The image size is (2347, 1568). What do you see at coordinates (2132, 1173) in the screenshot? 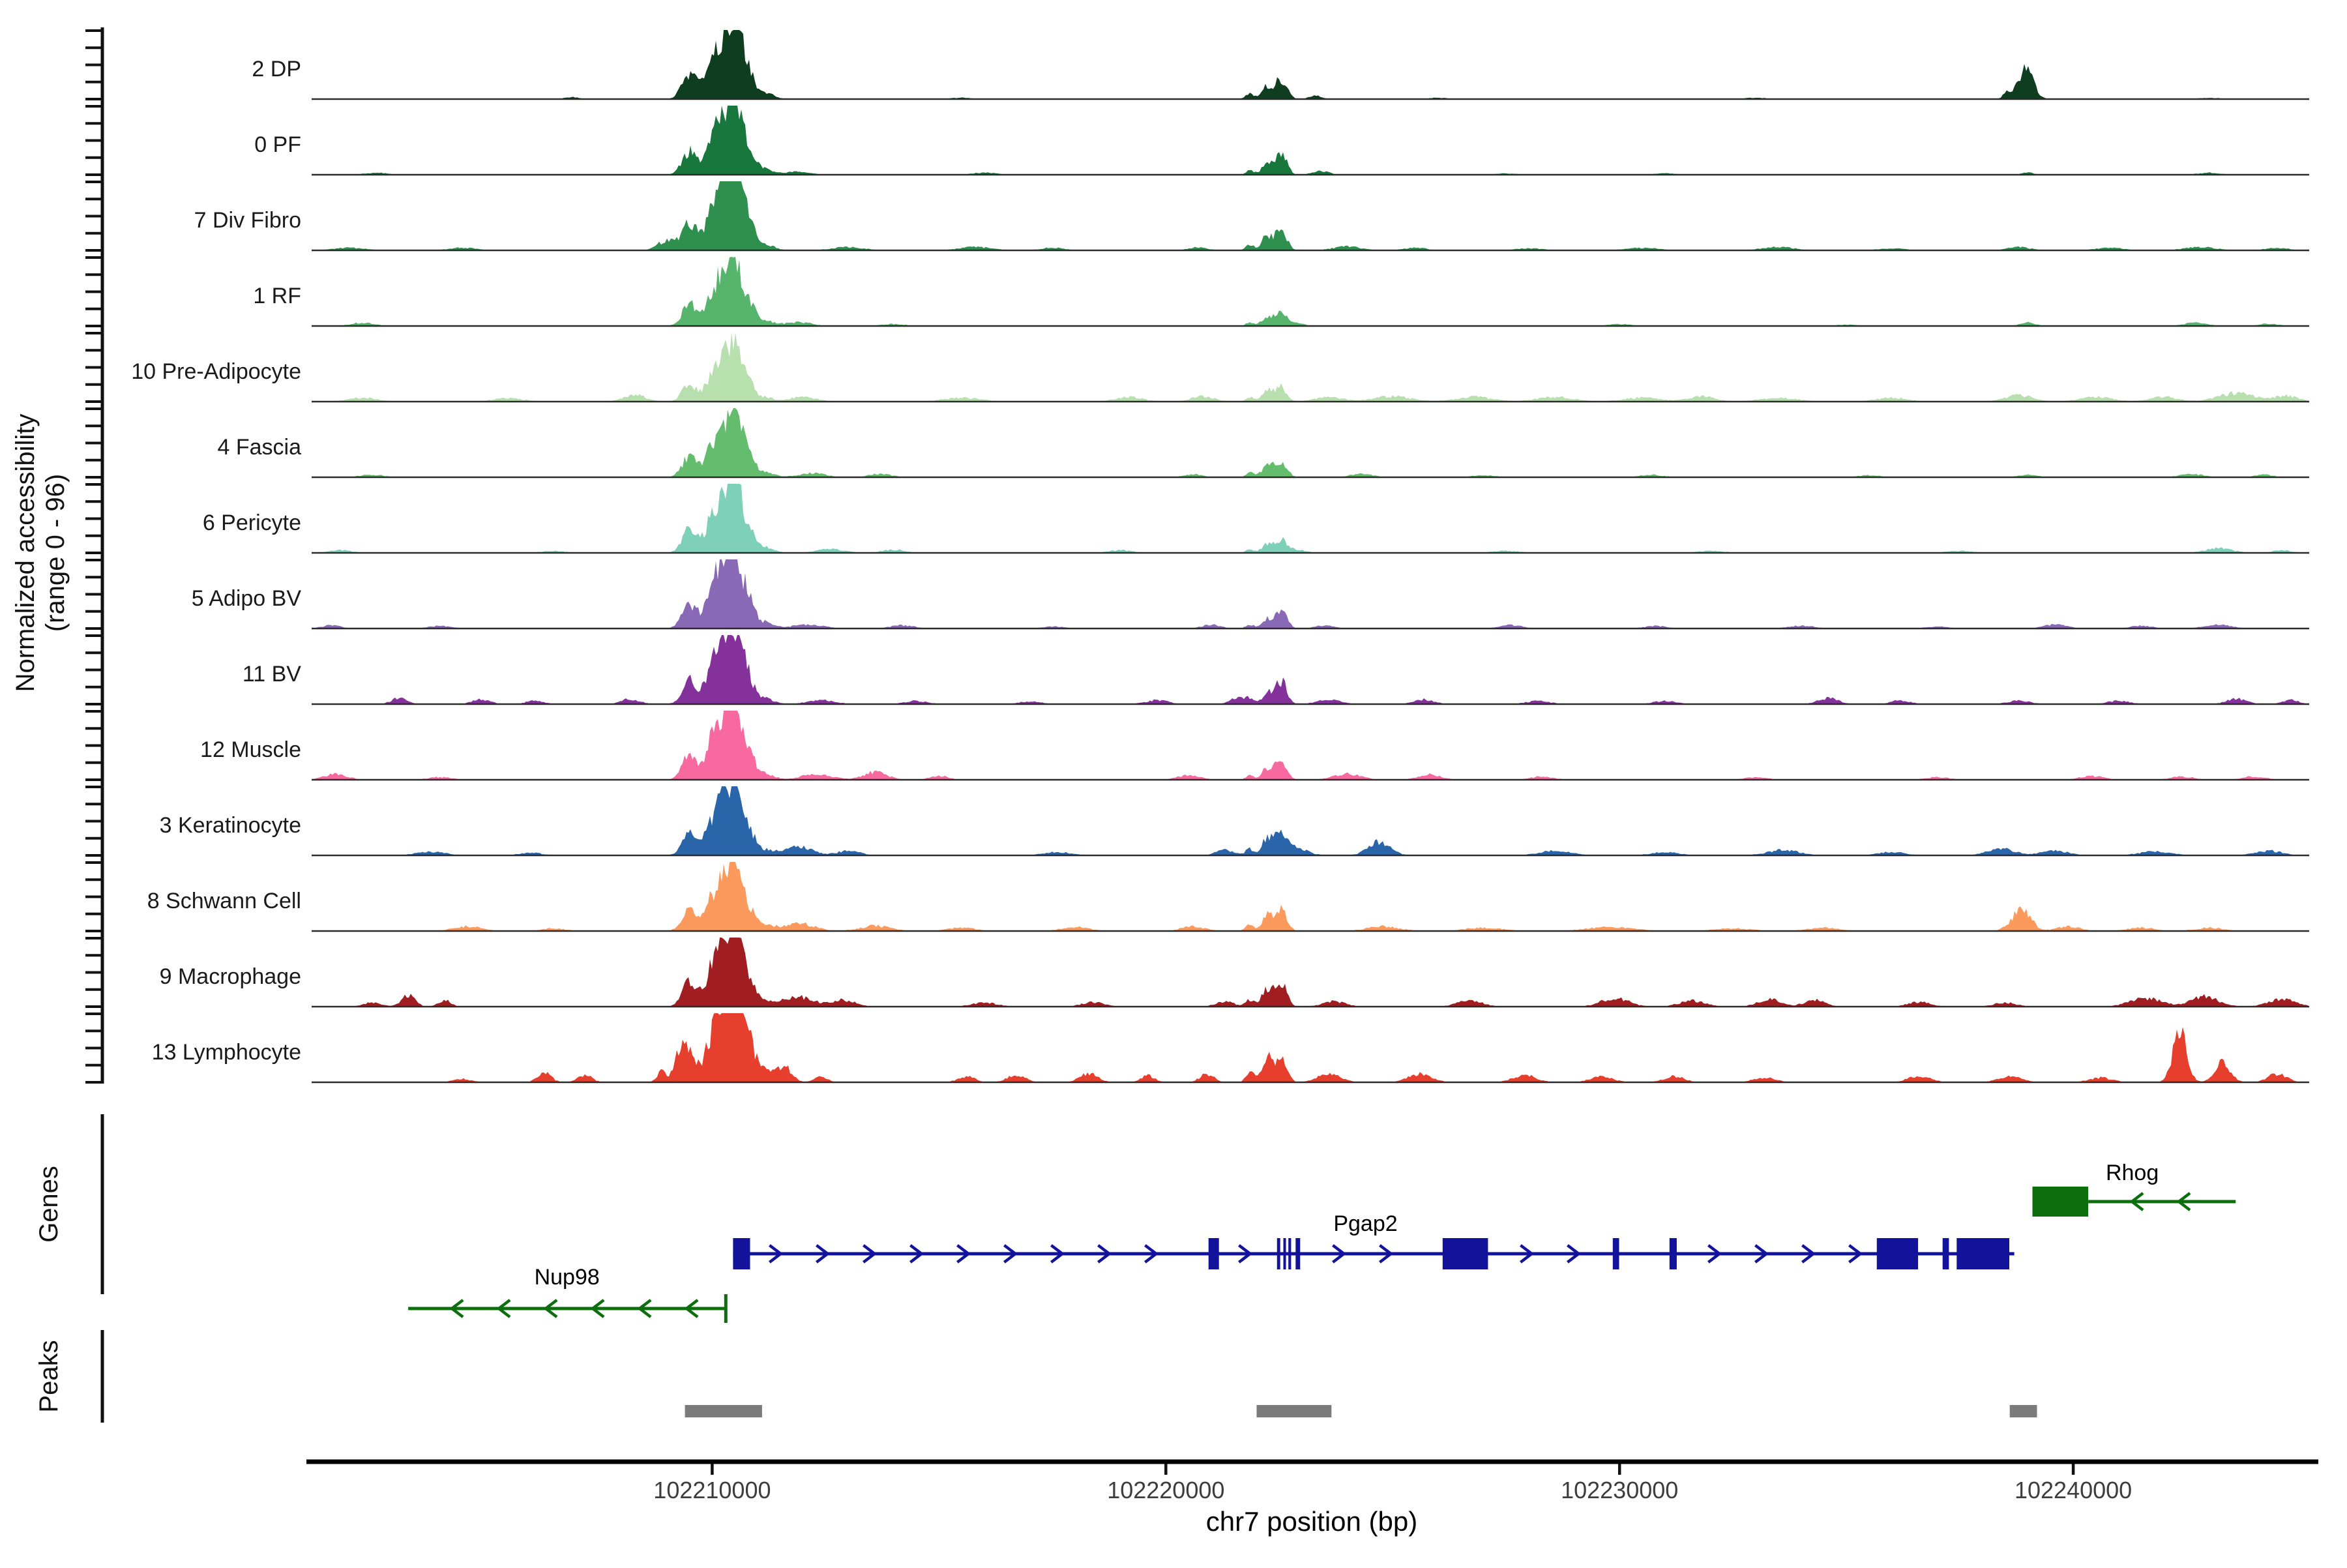
I see `gene-label-rhog: Rhog` at bounding box center [2132, 1173].